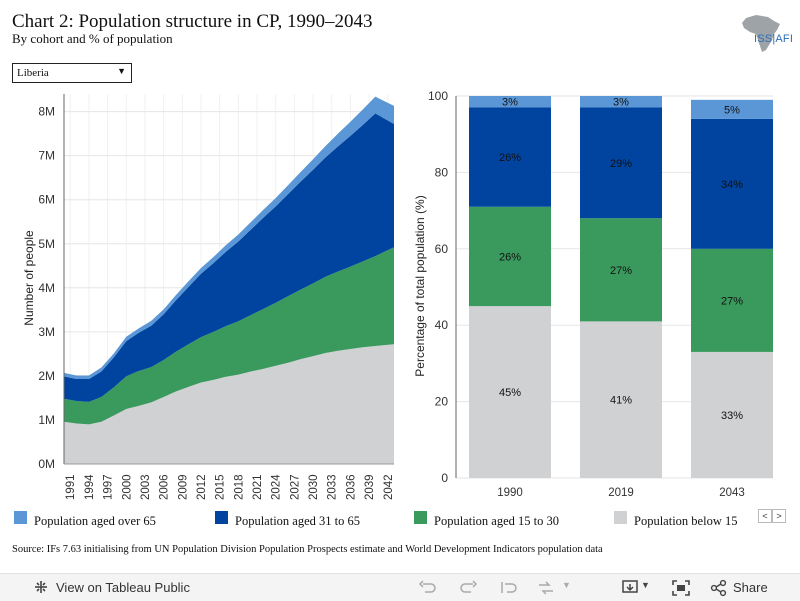 This screenshot has height=601, width=800. What do you see at coordinates (468, 588) in the screenshot?
I see `redo-icon` at bounding box center [468, 588].